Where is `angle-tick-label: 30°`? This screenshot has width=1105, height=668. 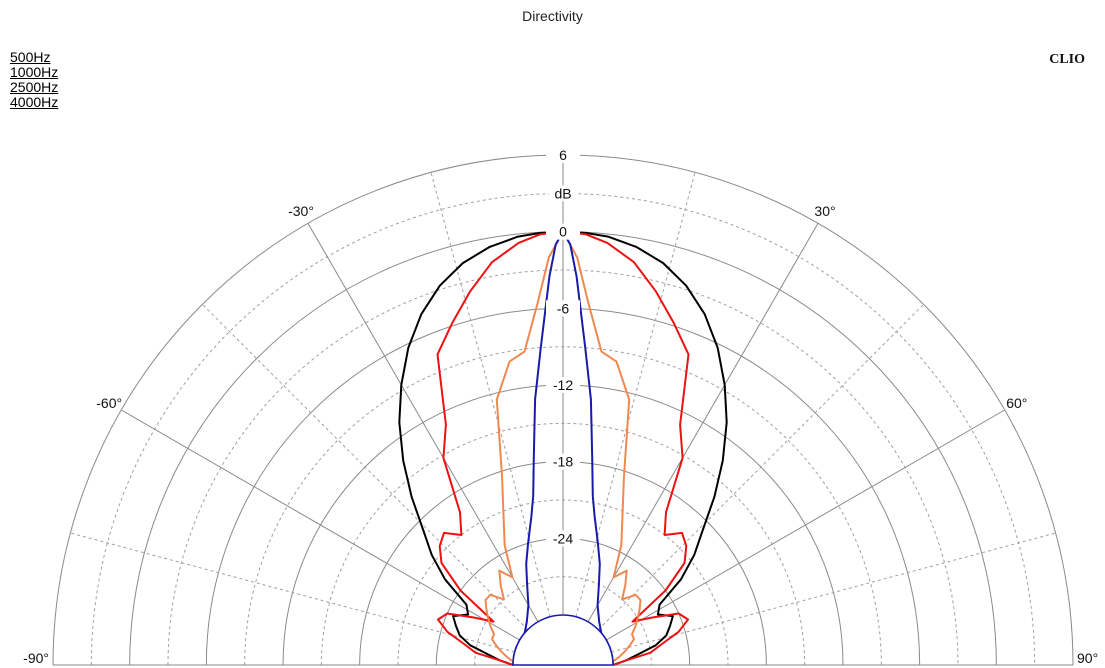 angle-tick-label: 30° is located at coordinates (824, 211).